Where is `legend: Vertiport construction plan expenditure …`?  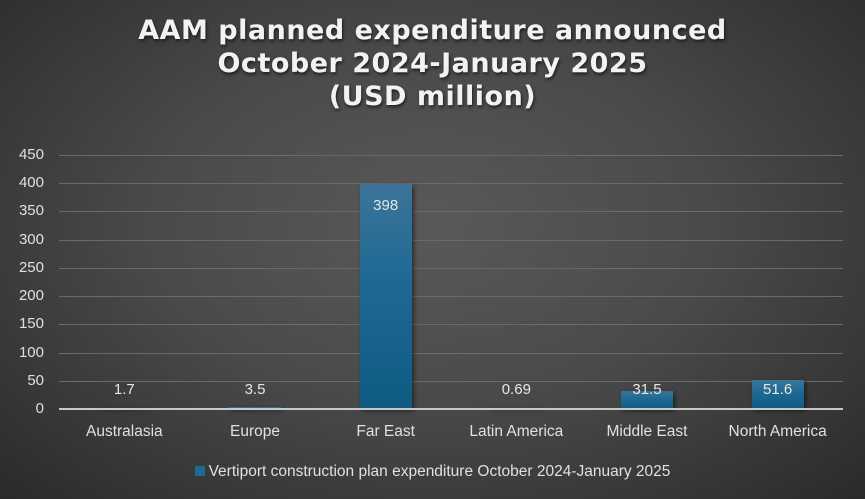 legend: Vertiport construction plan expenditure … is located at coordinates (432, 472).